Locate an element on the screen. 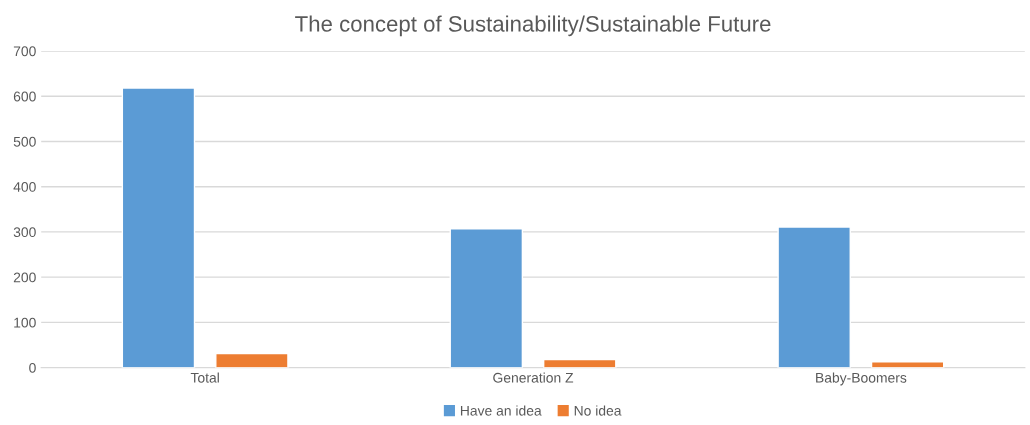 This screenshot has height=425, width=1030. x-tick-label: Total is located at coordinates (204, 377).